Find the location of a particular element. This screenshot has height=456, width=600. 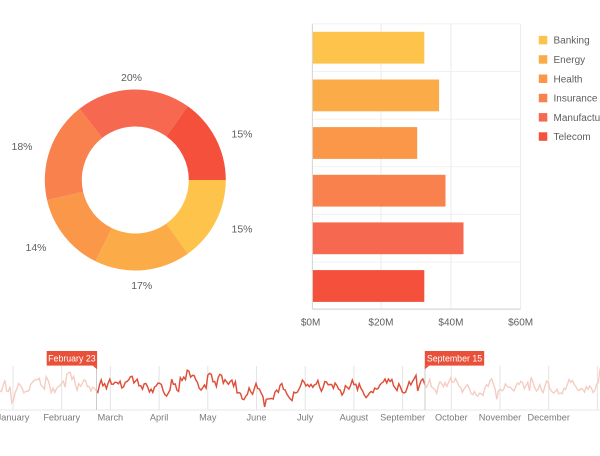

svg-text: July is located at coordinates (305, 418).